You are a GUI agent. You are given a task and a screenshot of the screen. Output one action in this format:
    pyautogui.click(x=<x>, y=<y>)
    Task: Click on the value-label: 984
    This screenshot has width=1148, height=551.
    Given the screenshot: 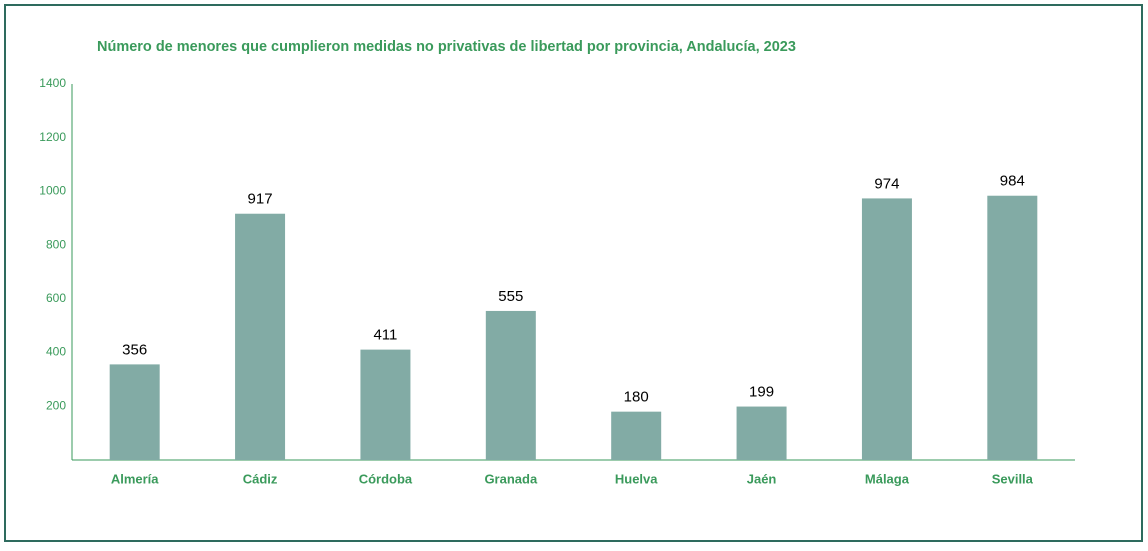 What is the action you would take?
    pyautogui.click(x=1012, y=181)
    